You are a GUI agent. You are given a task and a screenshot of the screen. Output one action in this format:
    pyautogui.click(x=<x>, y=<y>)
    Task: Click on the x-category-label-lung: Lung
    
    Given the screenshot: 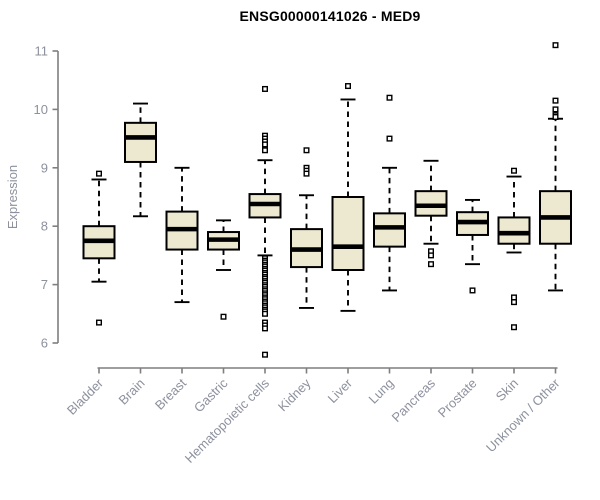 What is the action you would take?
    pyautogui.click(x=381, y=391)
    